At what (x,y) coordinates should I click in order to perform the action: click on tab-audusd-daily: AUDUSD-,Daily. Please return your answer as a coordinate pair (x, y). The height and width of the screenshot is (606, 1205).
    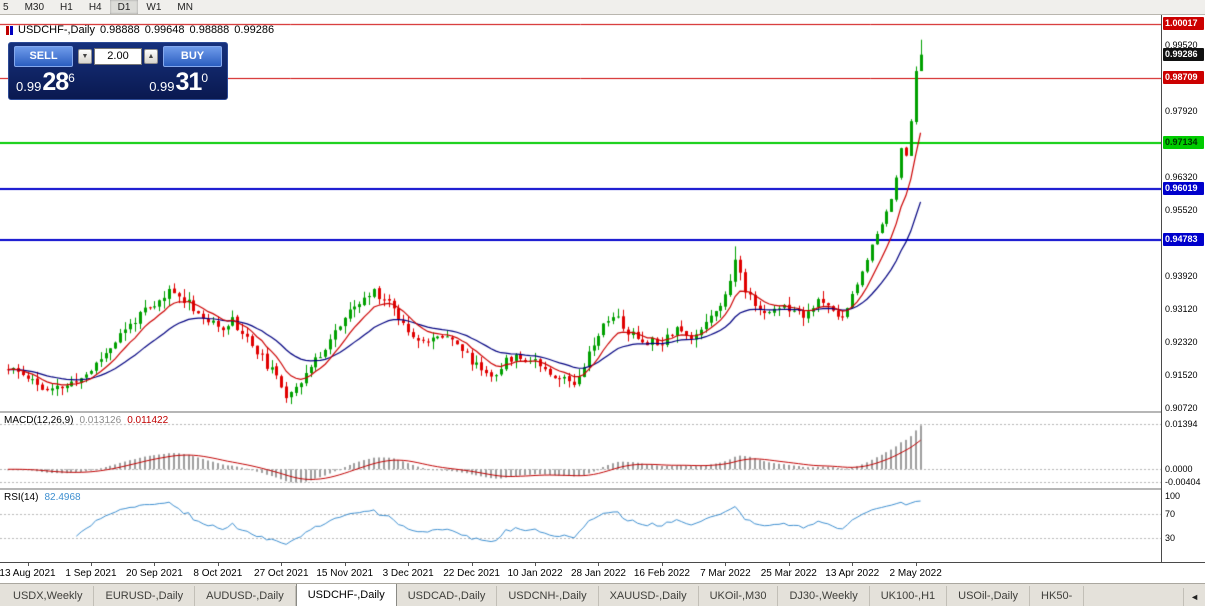
    Looking at the image, I should click on (245, 596).